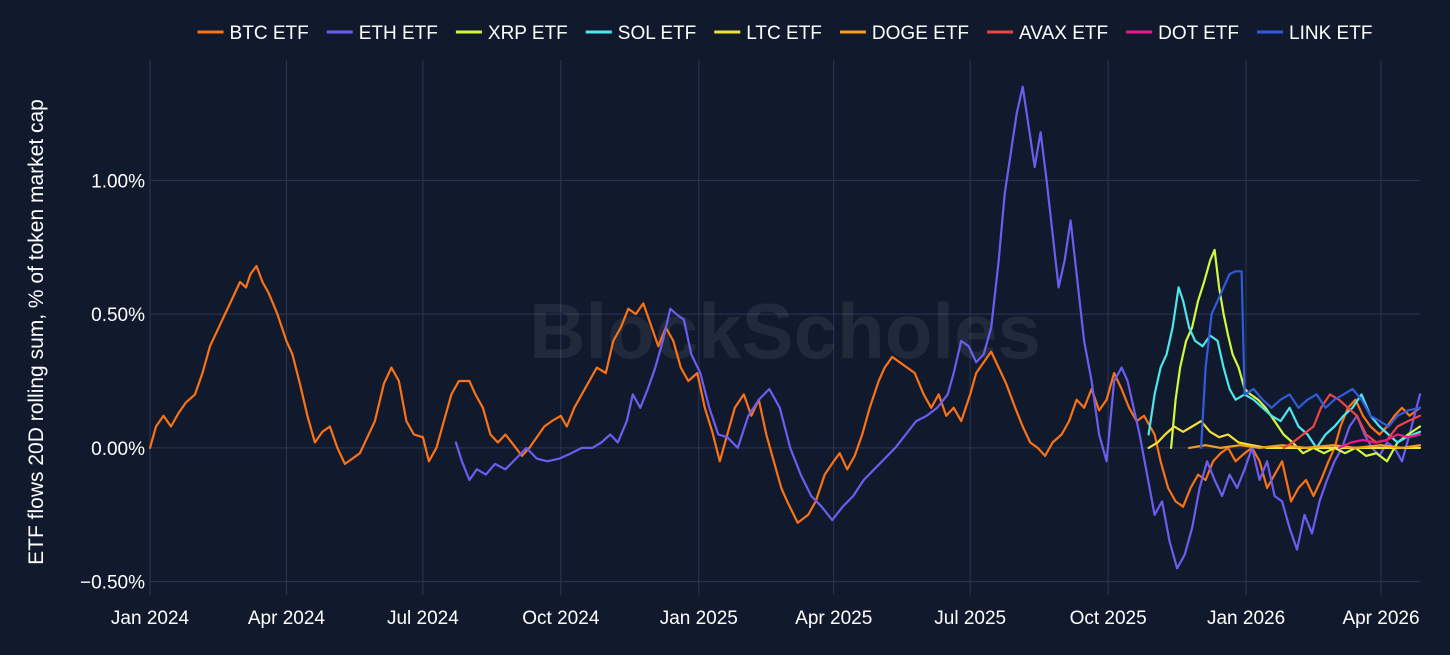 The height and width of the screenshot is (655, 1450). What do you see at coordinates (423, 618) in the screenshot?
I see `x-tick-label: Jul 2024` at bounding box center [423, 618].